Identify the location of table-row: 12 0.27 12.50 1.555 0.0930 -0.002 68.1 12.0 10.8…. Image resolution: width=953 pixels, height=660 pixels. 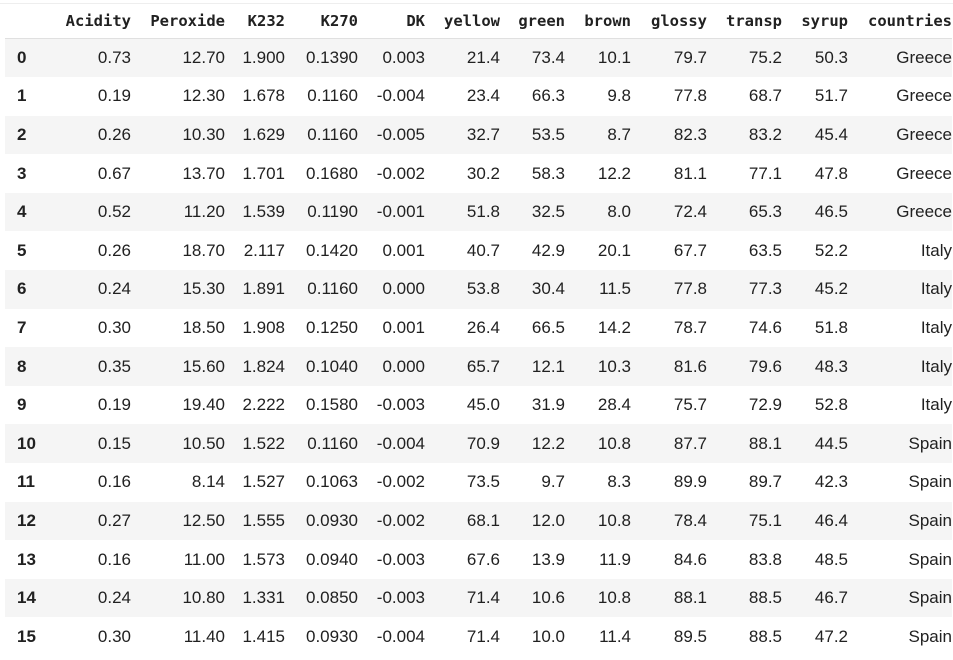
(478, 521).